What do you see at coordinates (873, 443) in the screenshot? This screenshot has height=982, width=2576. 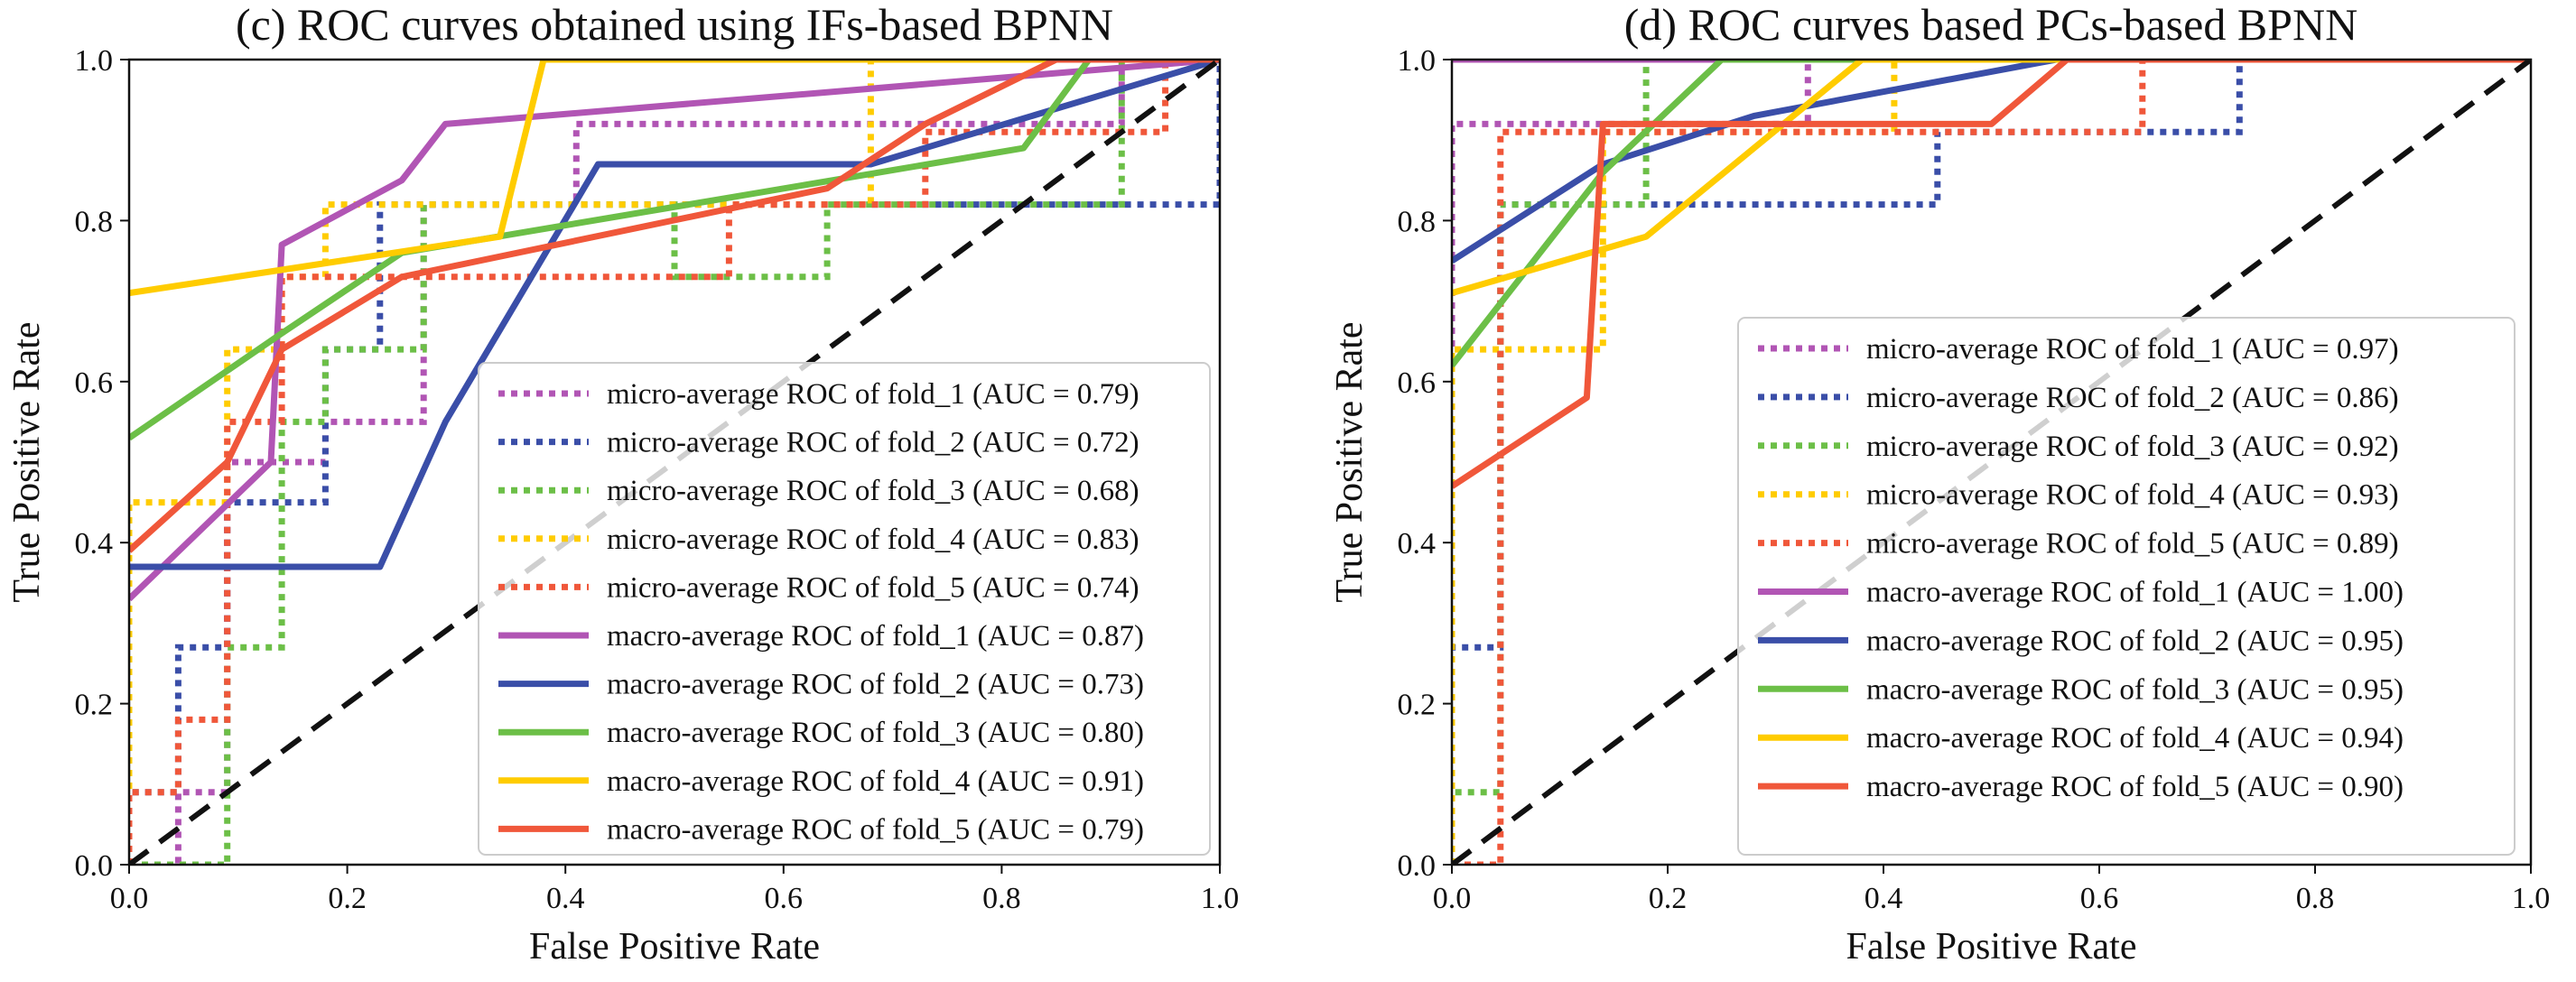 I see `legend-label: micro-average ROC of fold_2 (AUC = 0.72)` at bounding box center [873, 443].